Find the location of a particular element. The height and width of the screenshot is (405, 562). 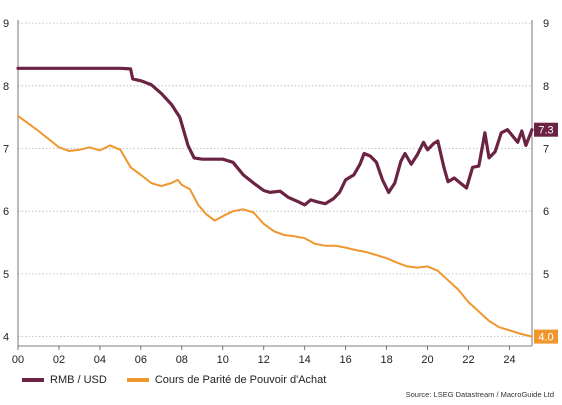

legend-item-ppp: Cours de Parité de Pouvoir d'Achat is located at coordinates (226, 380).